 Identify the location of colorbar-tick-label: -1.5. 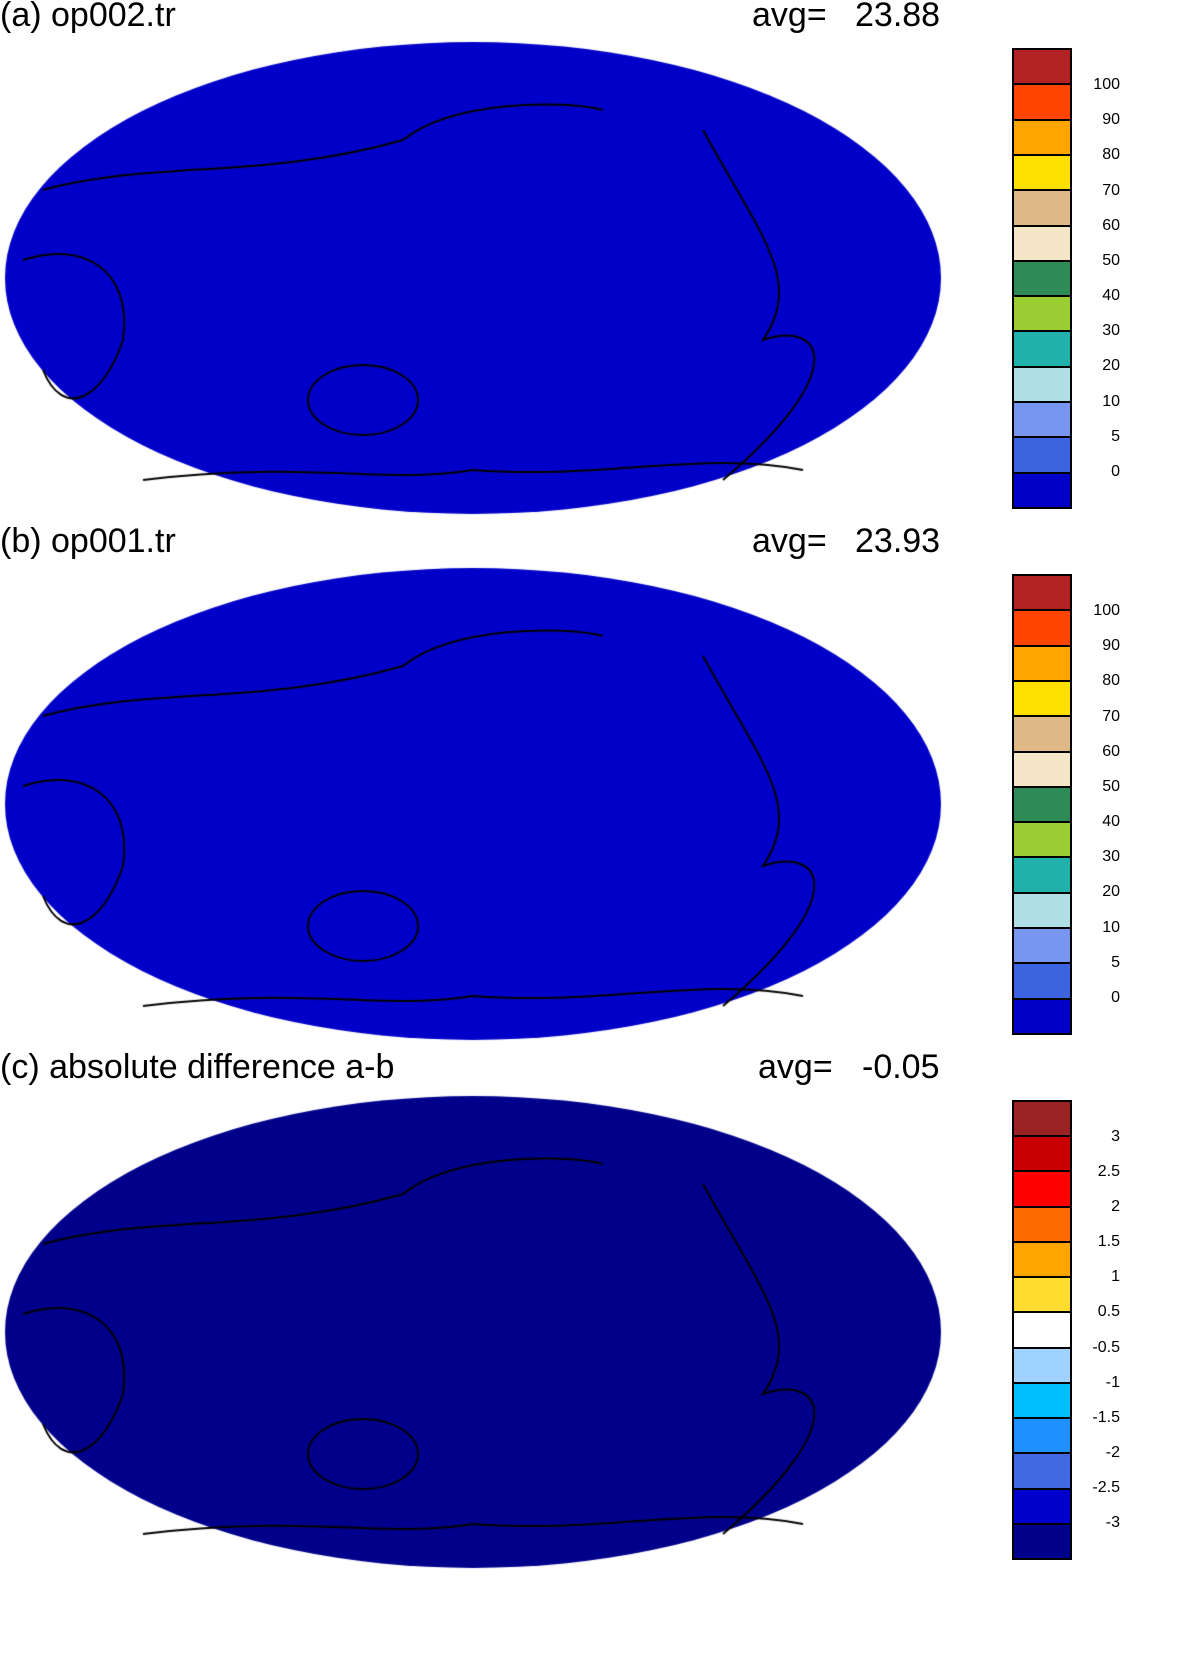
(1106, 1417).